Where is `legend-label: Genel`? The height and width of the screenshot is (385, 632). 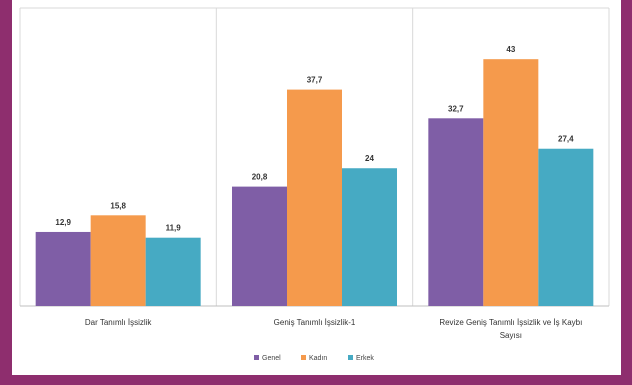 legend-label: Genel is located at coordinates (271, 358).